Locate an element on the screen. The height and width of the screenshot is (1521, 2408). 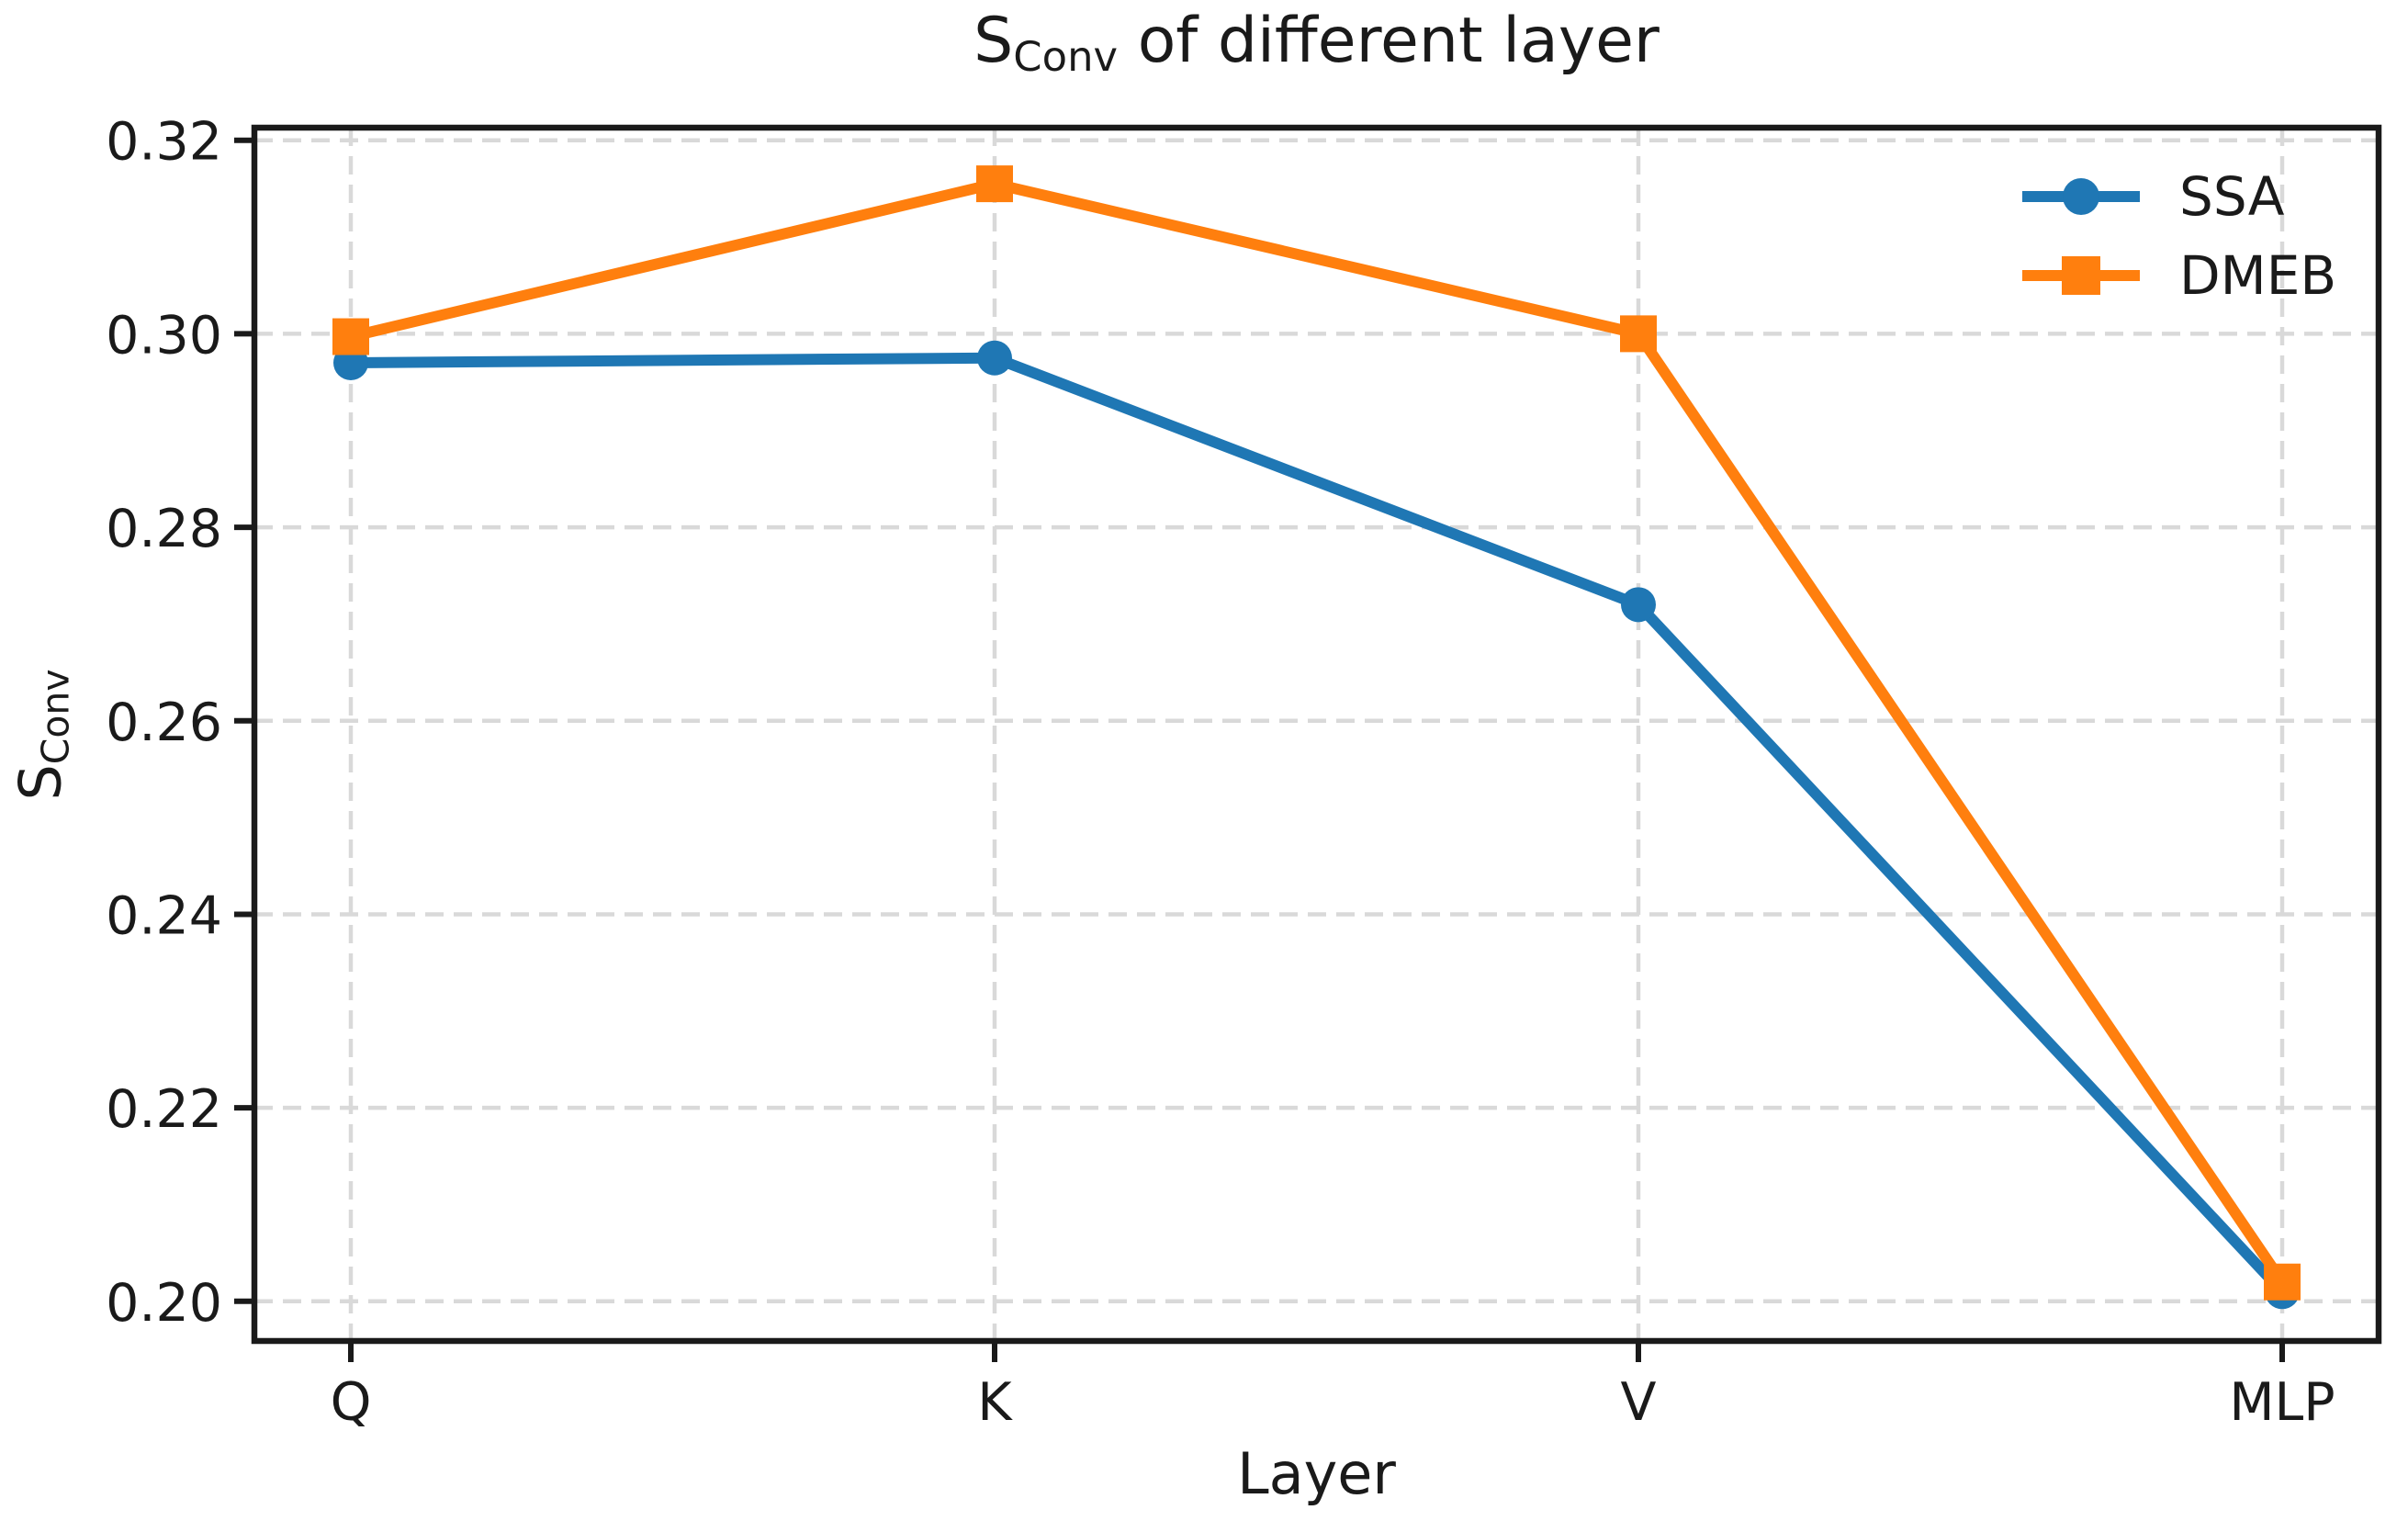
y-tick-label-0.32: 0.32 is located at coordinates (164, 142).